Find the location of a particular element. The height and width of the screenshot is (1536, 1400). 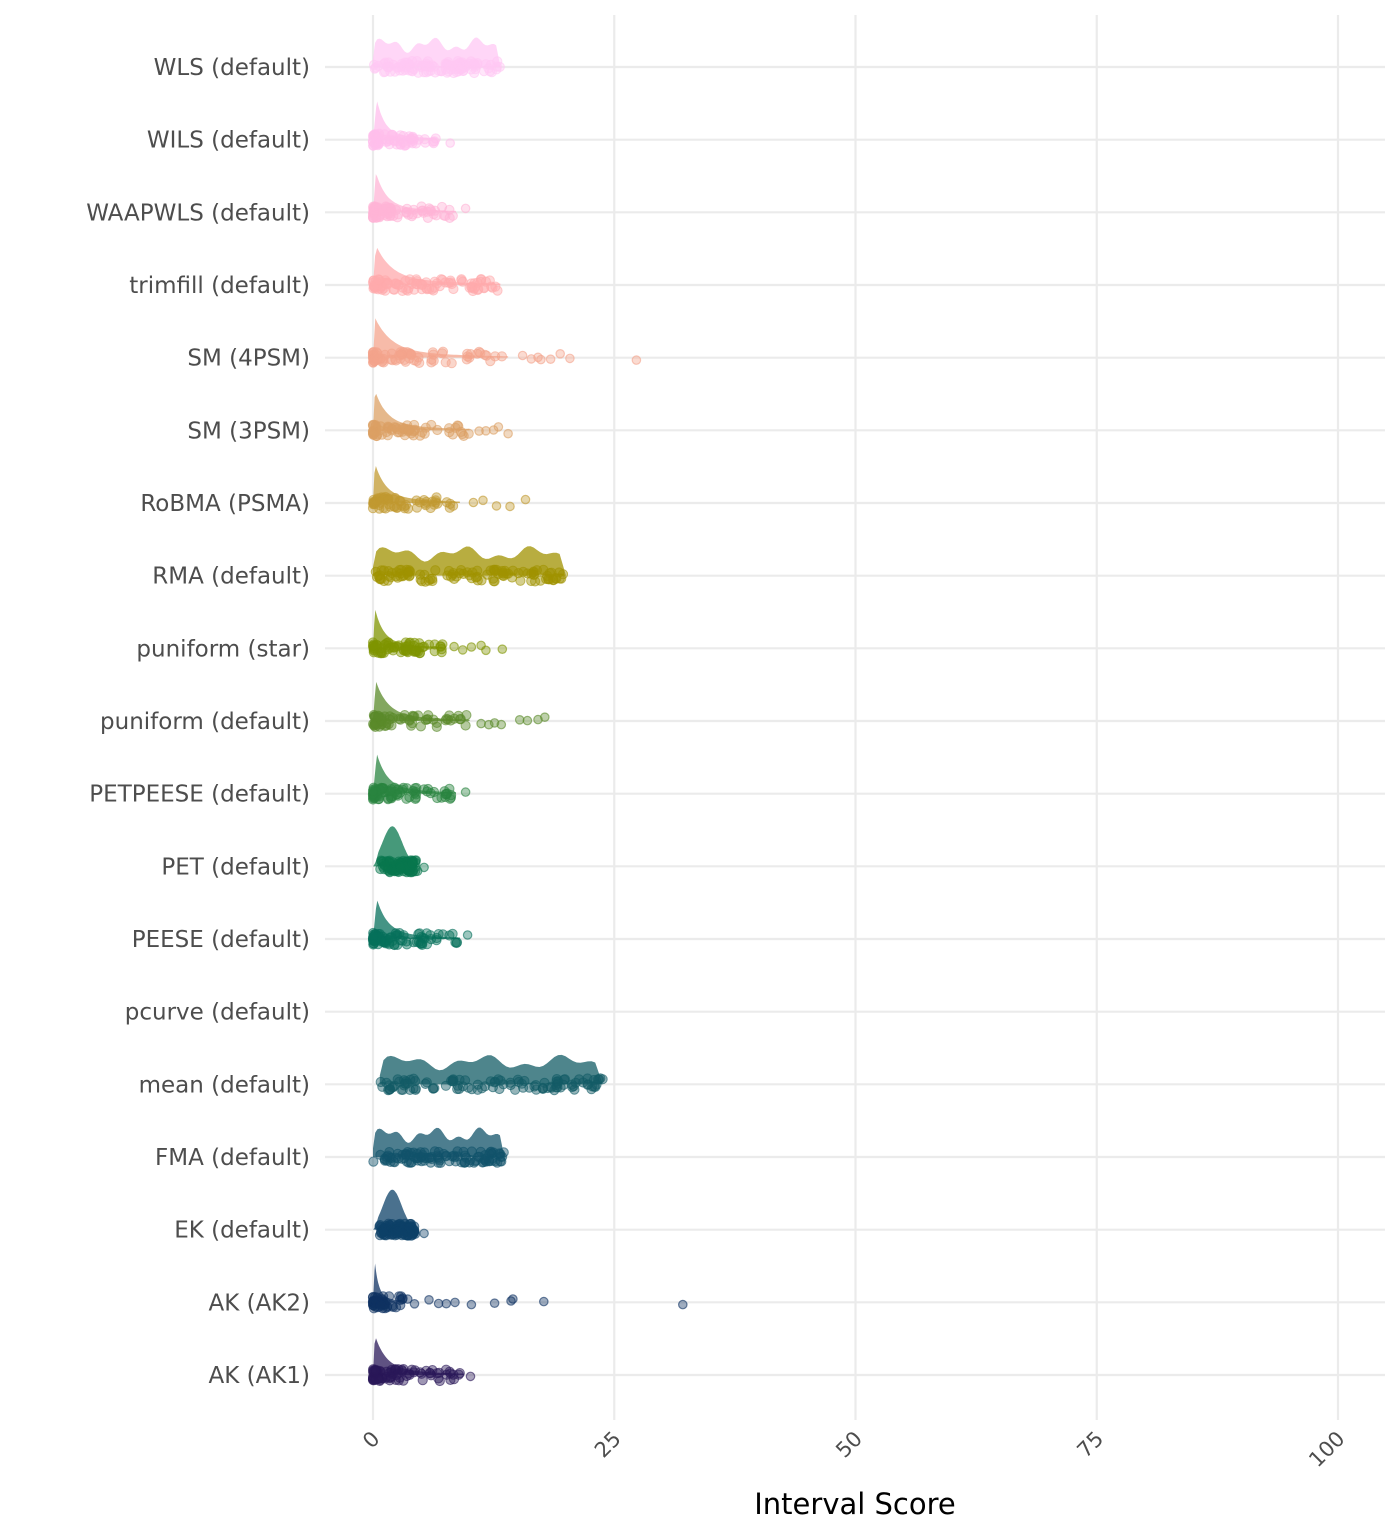

category-label: WLS (default) is located at coordinates (232, 68).